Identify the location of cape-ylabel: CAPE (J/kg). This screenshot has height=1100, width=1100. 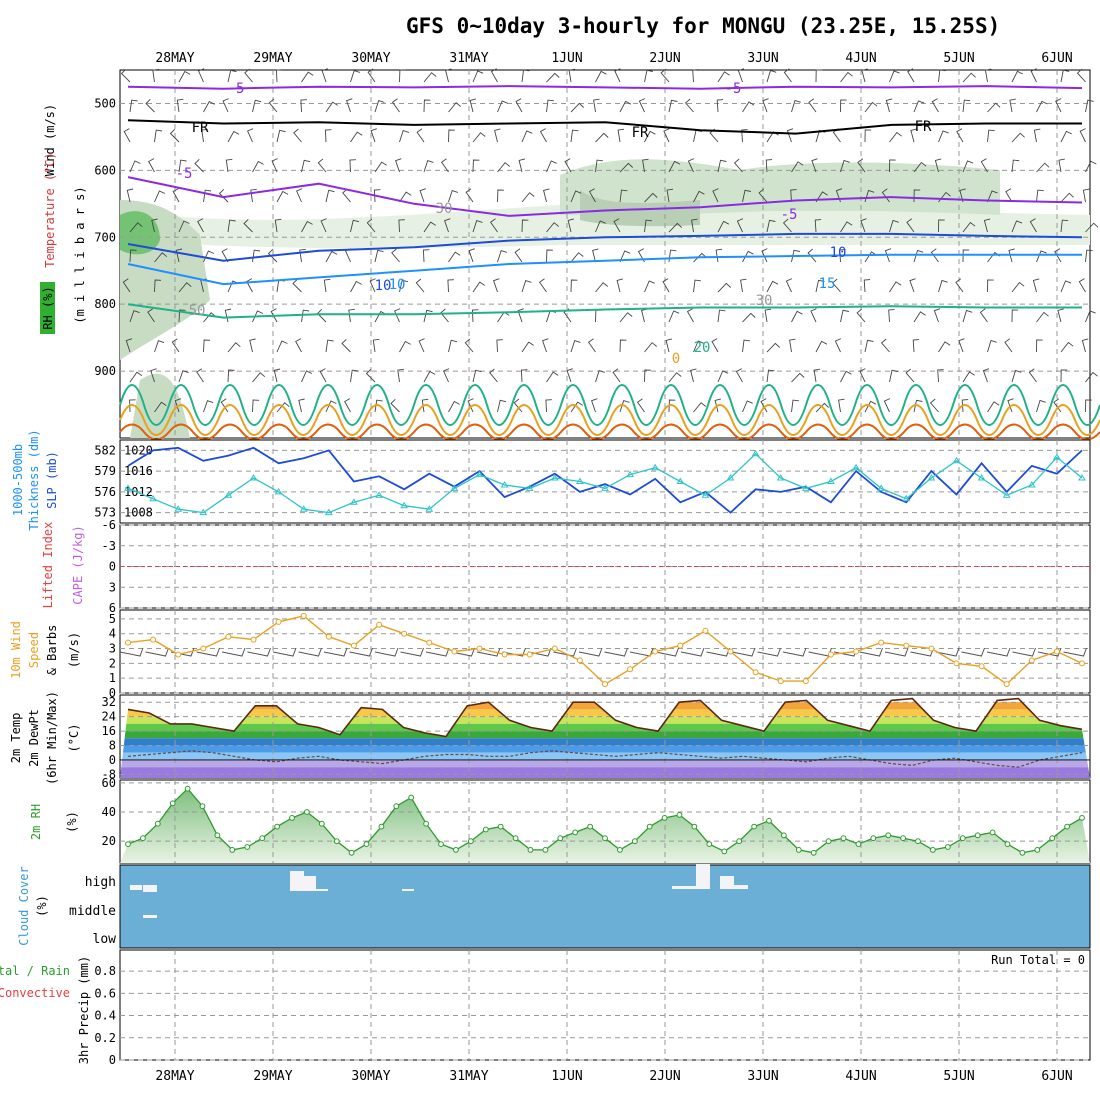
(78, 564).